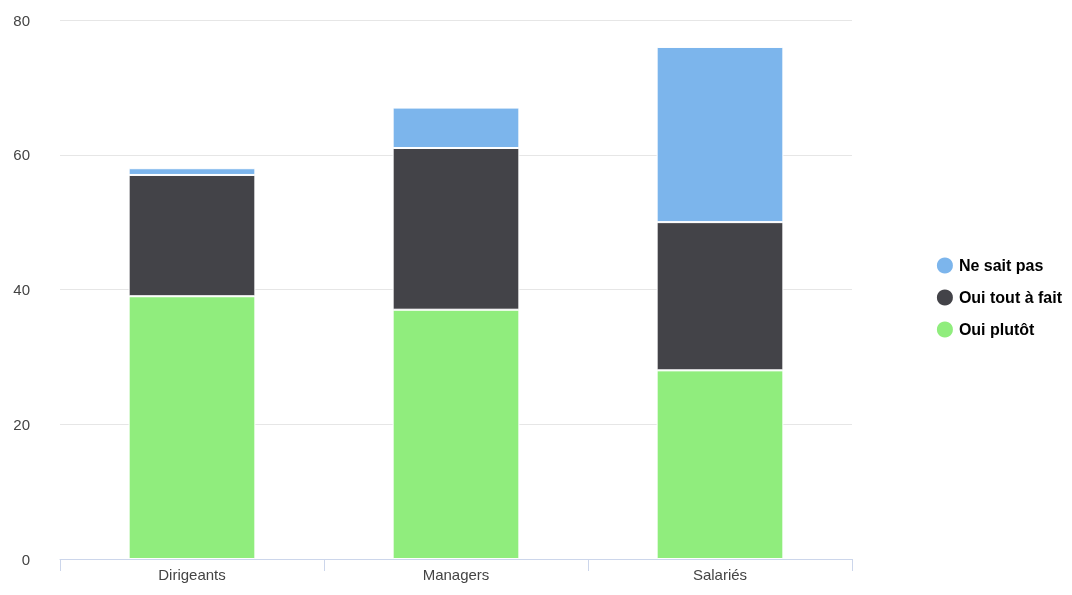 The height and width of the screenshot is (595, 1072). I want to click on y-tick-label: 80, so click(21, 20).